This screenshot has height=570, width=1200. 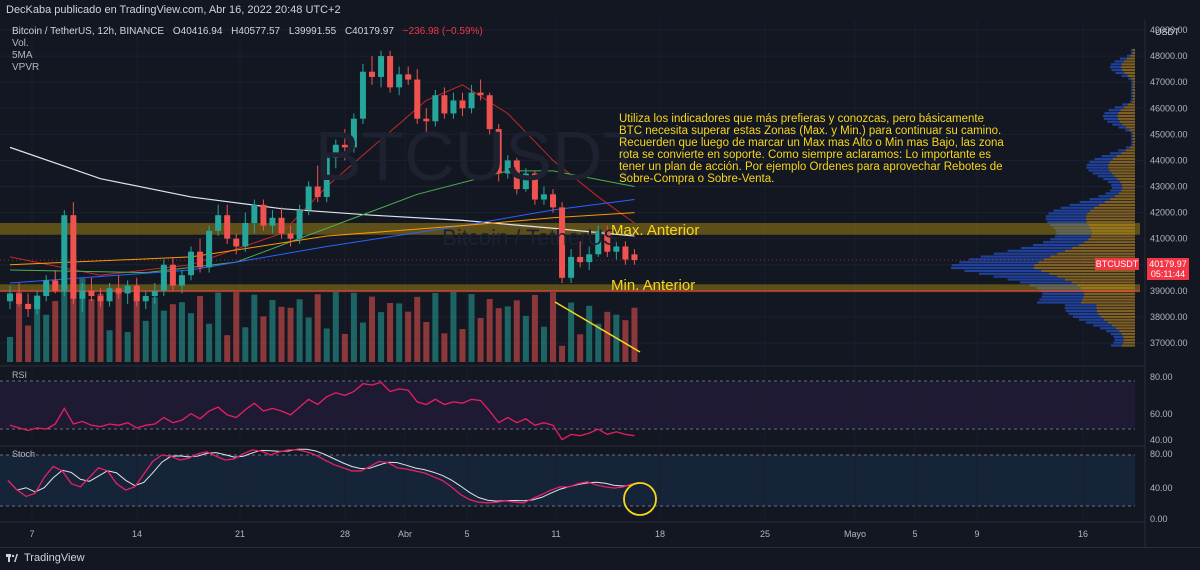 I want to click on last-price: 40179.97, so click(x=1168, y=264).